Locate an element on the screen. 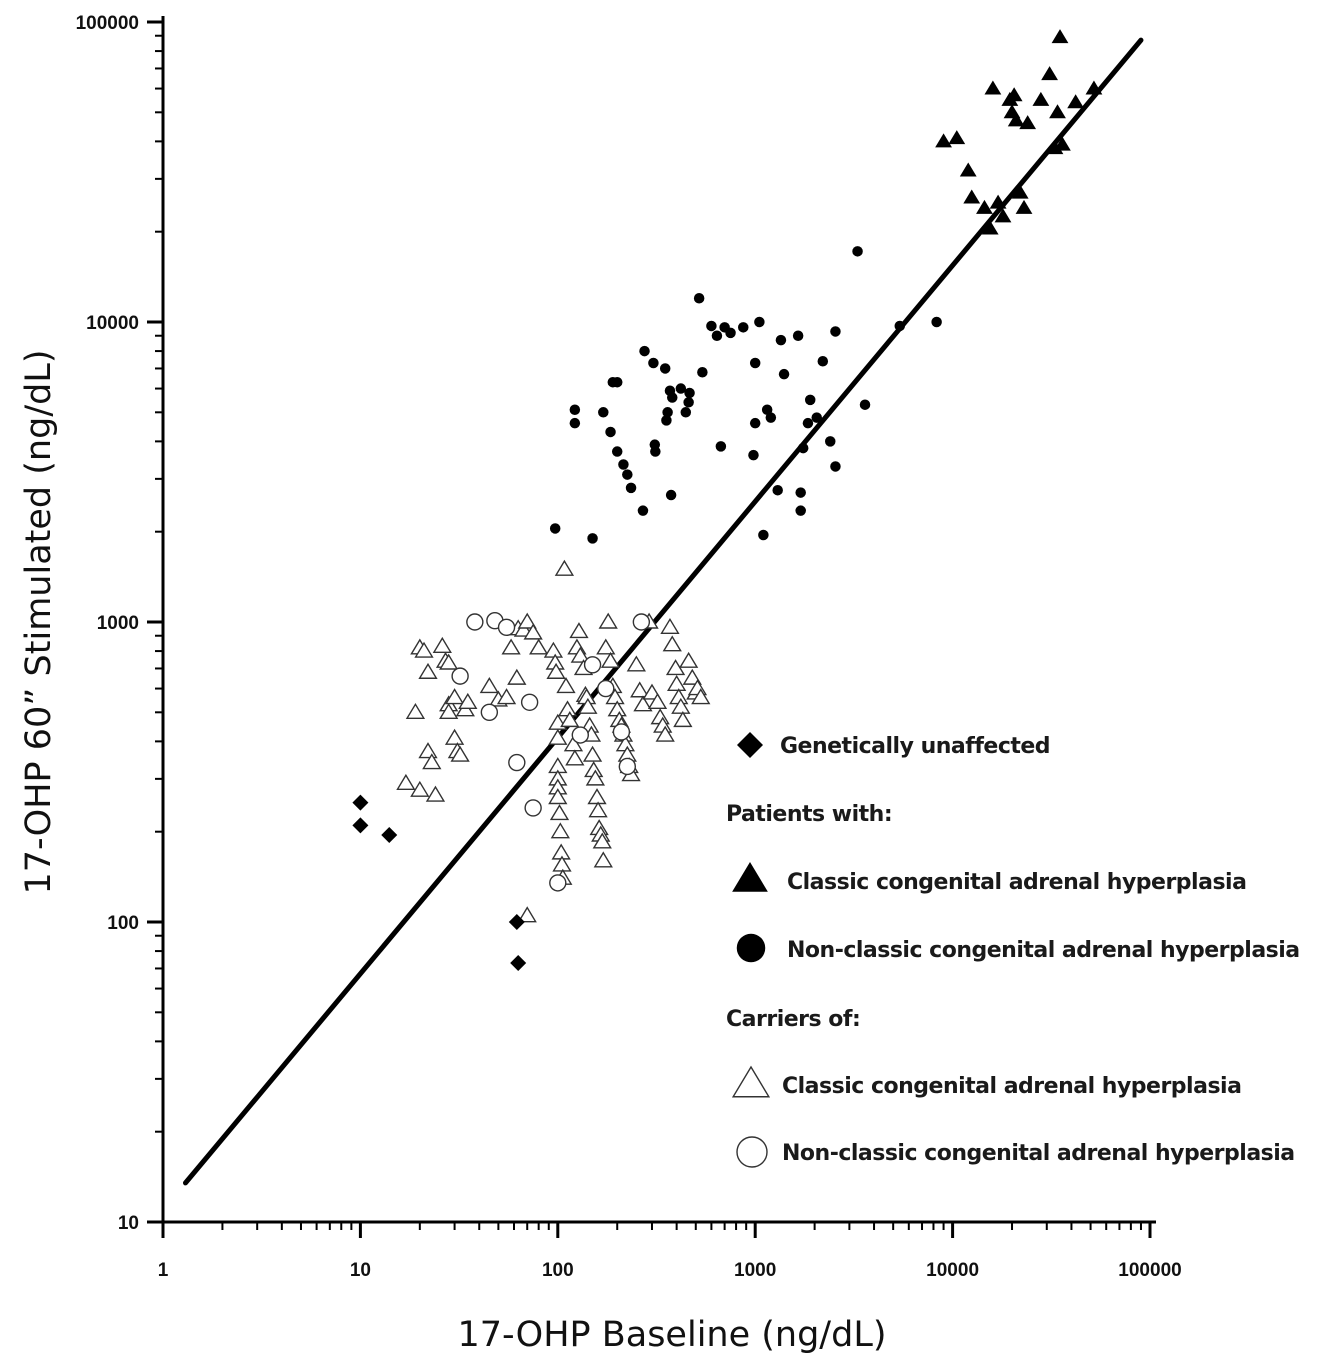 The image size is (1319, 1357). x-tick-label-100: 100 is located at coordinates (558, 1270).